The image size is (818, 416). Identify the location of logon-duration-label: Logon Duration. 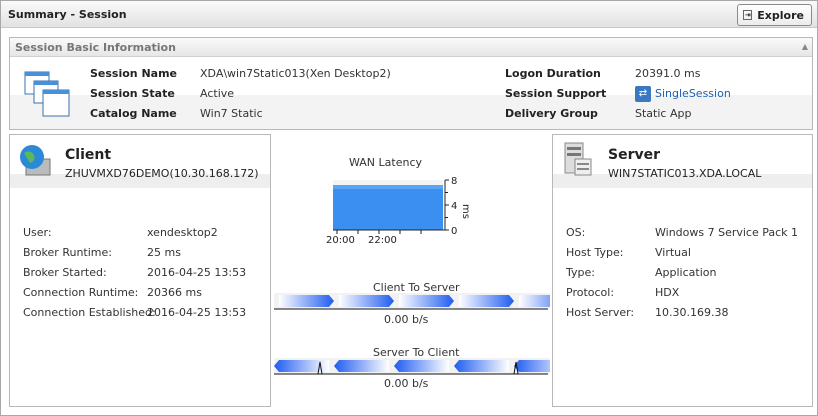
(553, 73).